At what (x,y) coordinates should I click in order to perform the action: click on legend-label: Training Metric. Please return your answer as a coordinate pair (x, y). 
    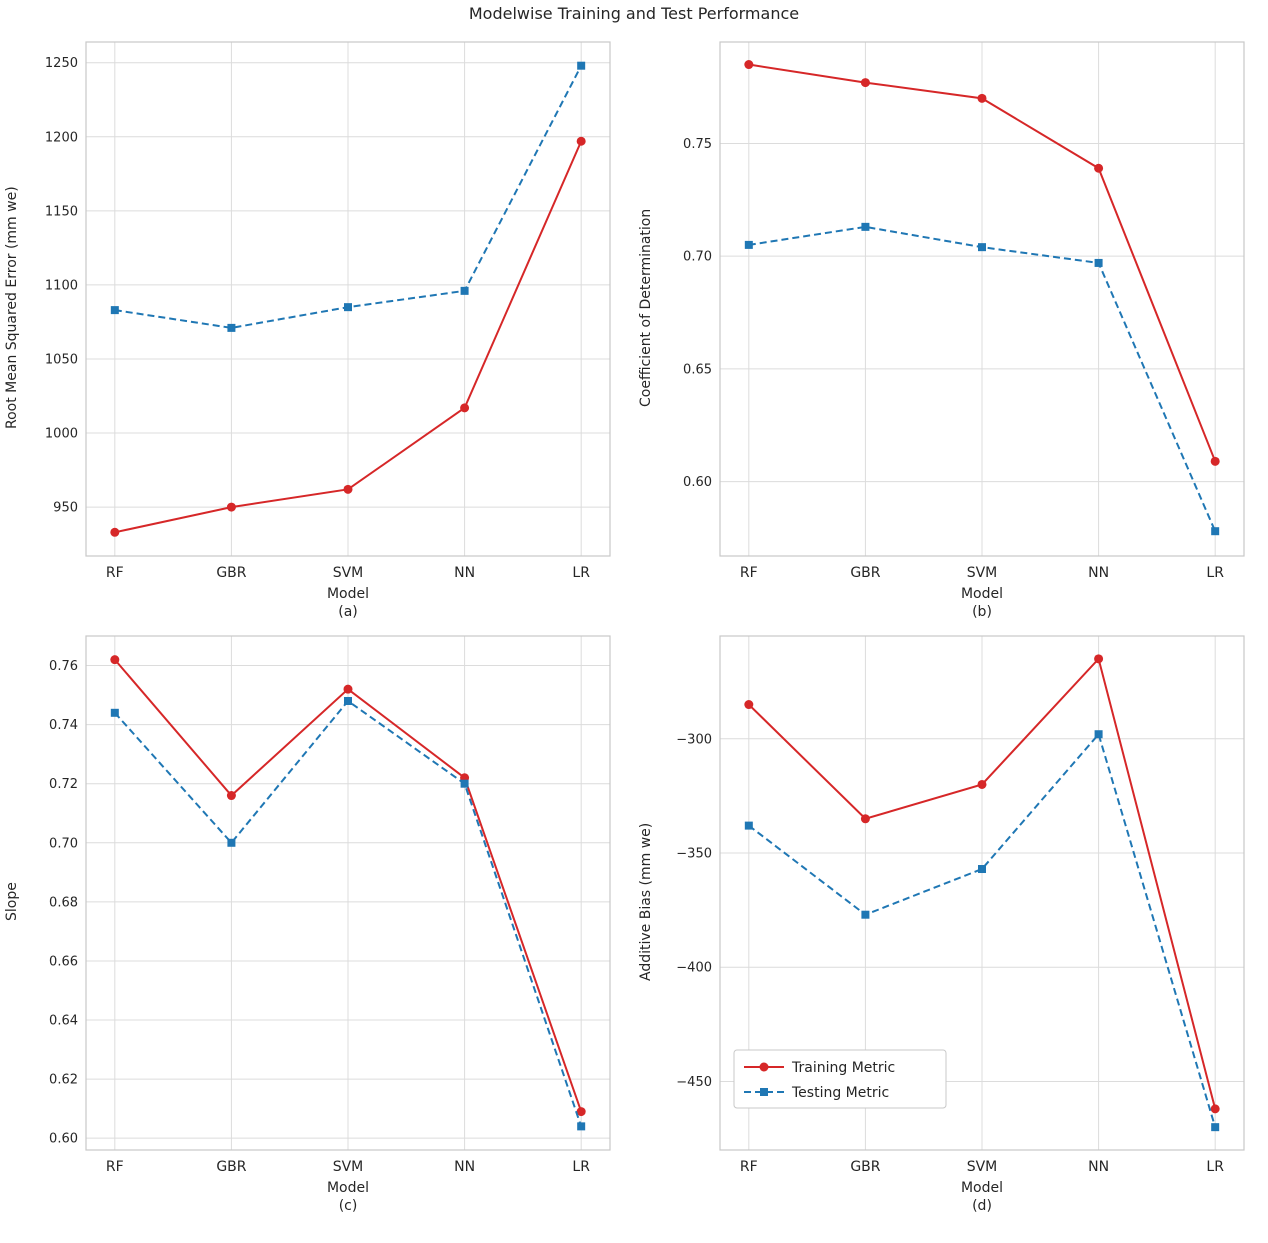
    Looking at the image, I should click on (843, 1068).